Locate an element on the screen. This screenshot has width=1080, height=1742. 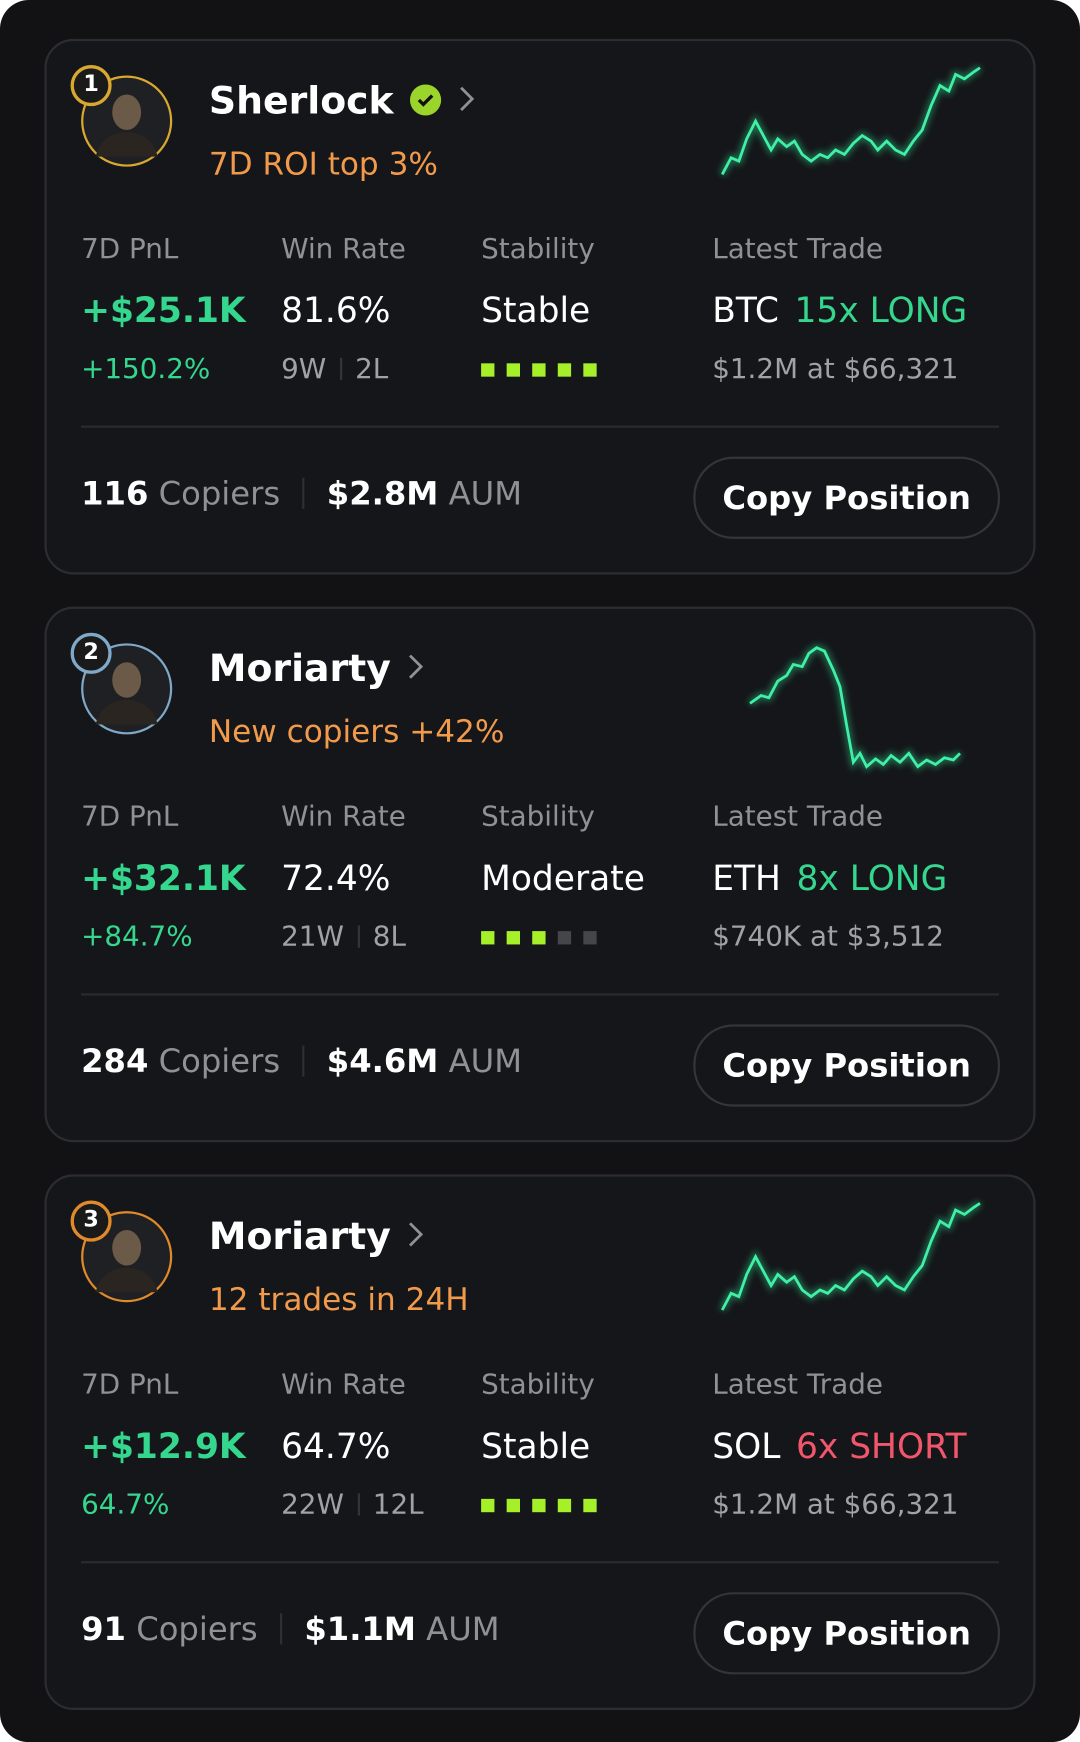
win-loss: 21W 8L is located at coordinates (343, 936).